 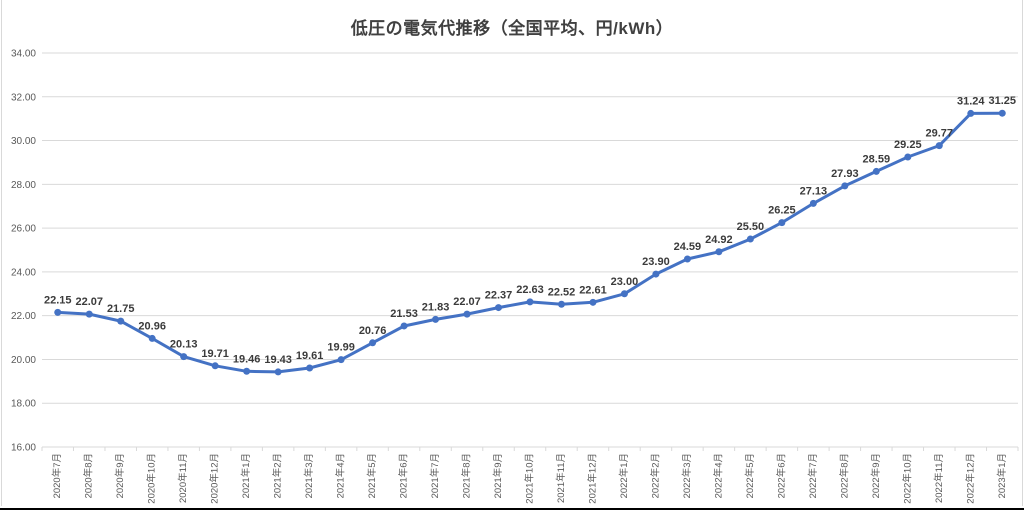 I want to click on data-label: 27.93, so click(x=845, y=174).